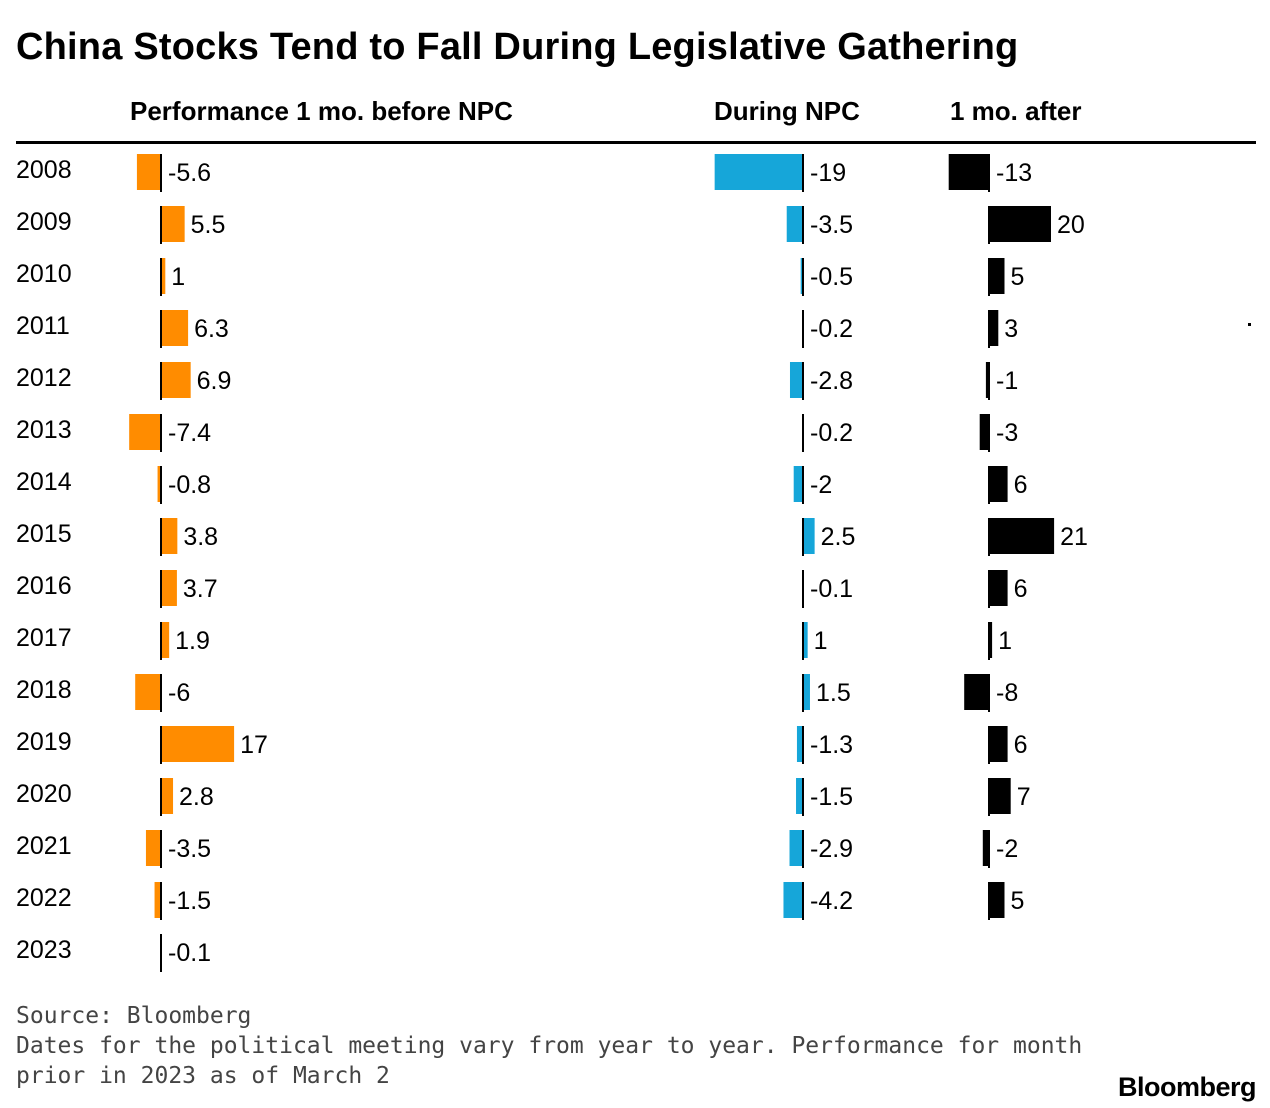 This screenshot has height=1108, width=1270. Describe the element at coordinates (189, 485) in the screenshot. I see `value-label-before-2014: -0.8` at that location.